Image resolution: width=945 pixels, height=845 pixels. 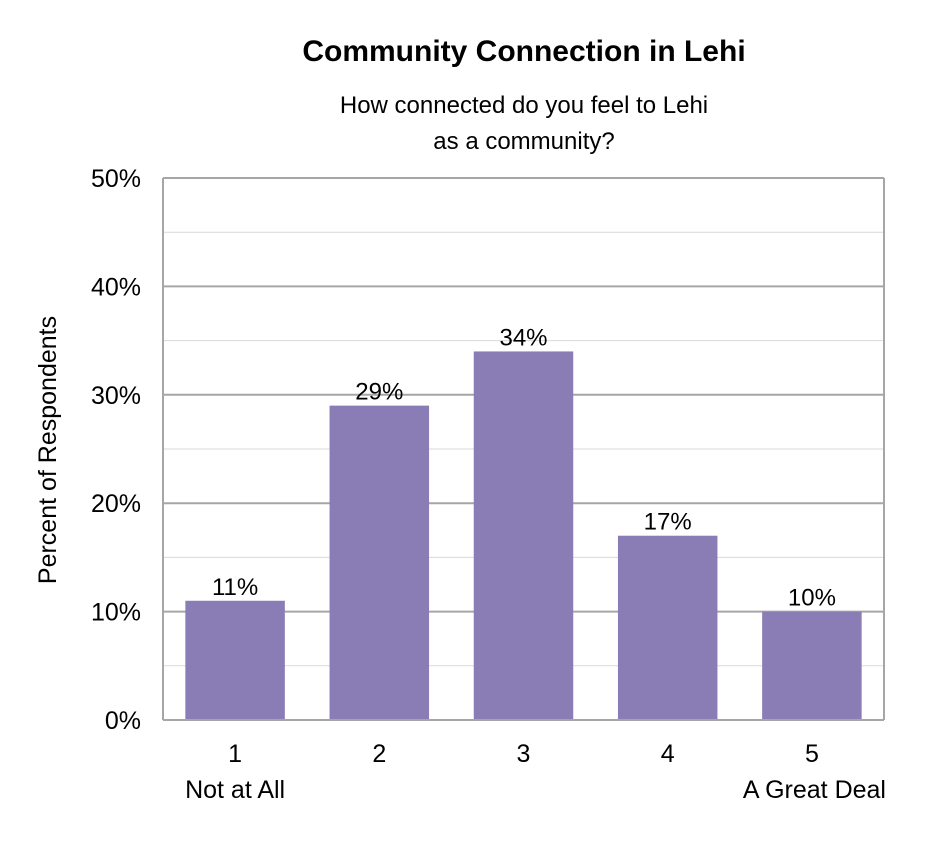 I want to click on x-tick-sublabel-1: Not at All, so click(x=235, y=790).